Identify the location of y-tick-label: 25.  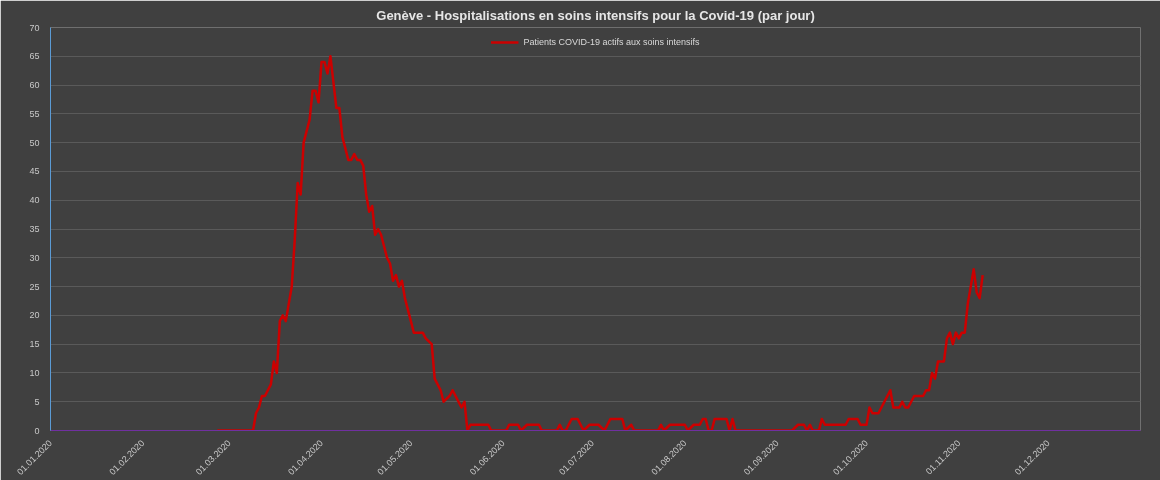
(34, 286).